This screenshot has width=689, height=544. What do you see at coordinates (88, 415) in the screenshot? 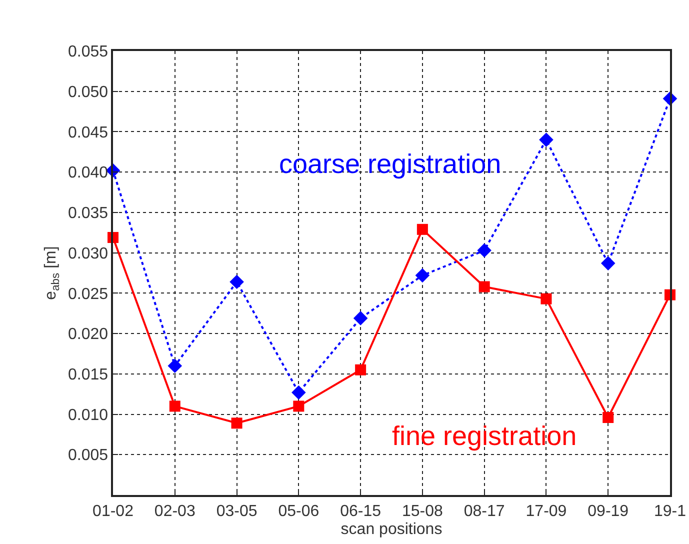
I see `y-tick-label: 0.010` at bounding box center [88, 415].